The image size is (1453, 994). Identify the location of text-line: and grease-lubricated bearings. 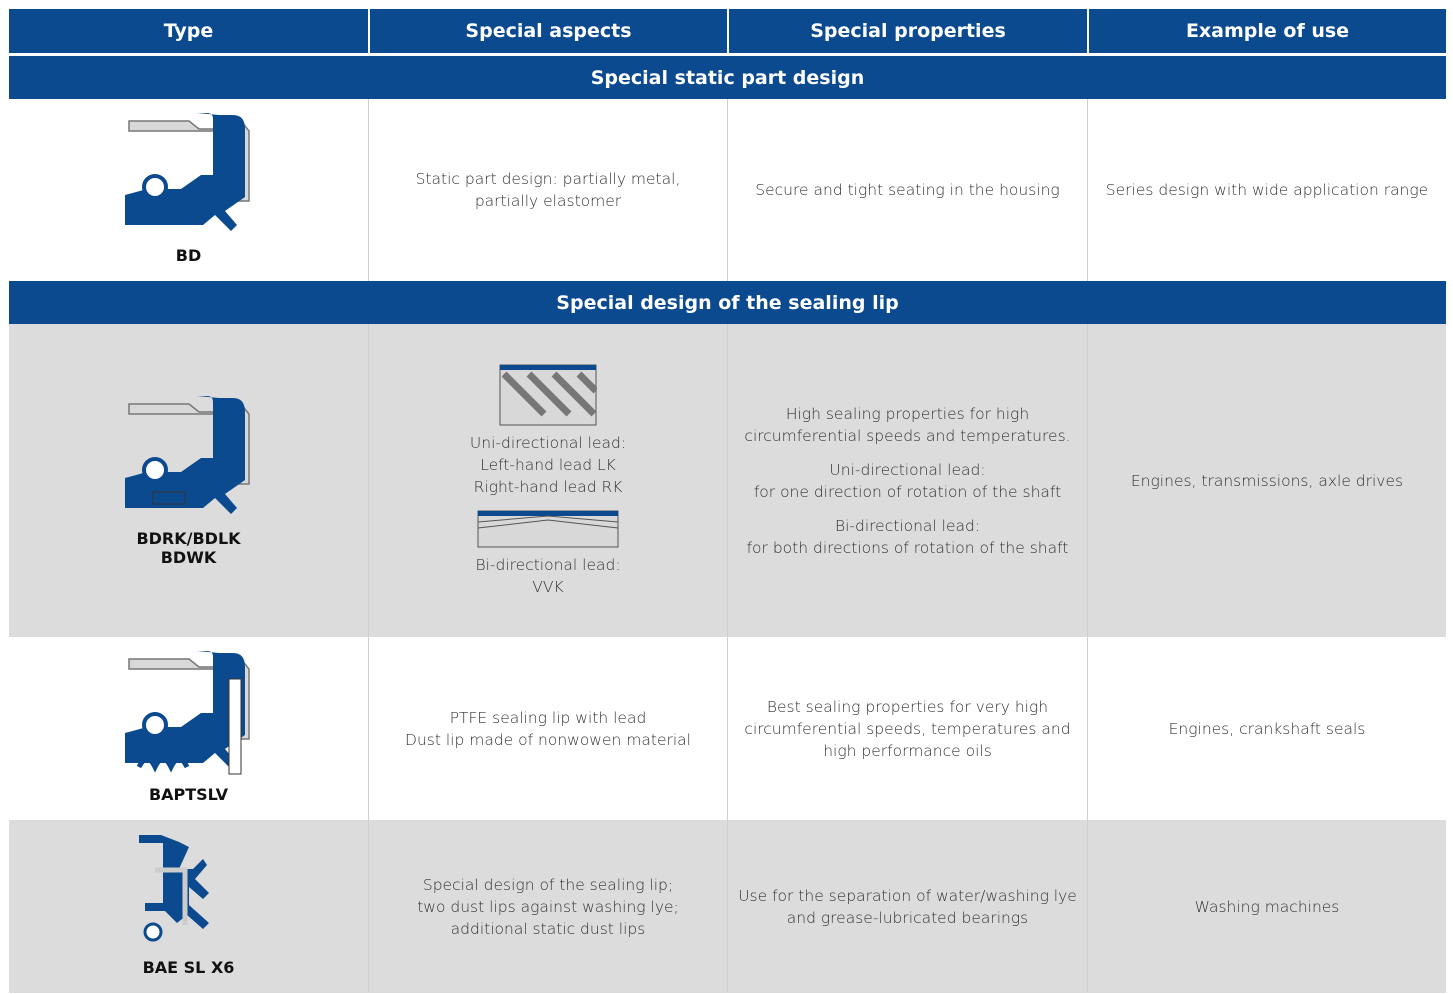
(907, 917).